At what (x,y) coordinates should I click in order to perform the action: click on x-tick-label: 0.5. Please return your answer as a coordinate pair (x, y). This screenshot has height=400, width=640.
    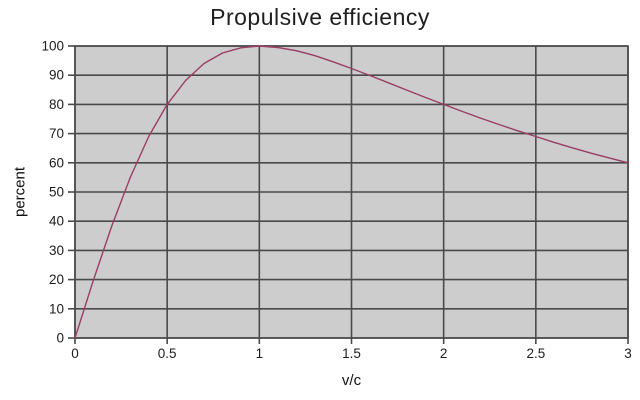
    Looking at the image, I should click on (167, 353).